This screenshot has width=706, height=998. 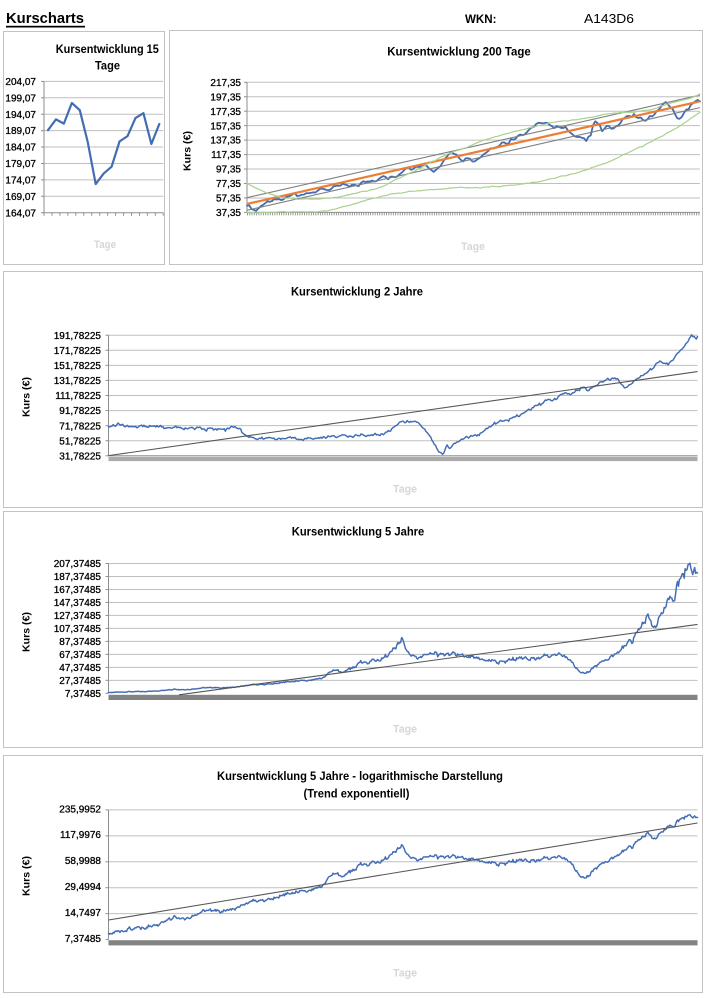 I want to click on svg-text: 184,07, so click(x=20, y=148).